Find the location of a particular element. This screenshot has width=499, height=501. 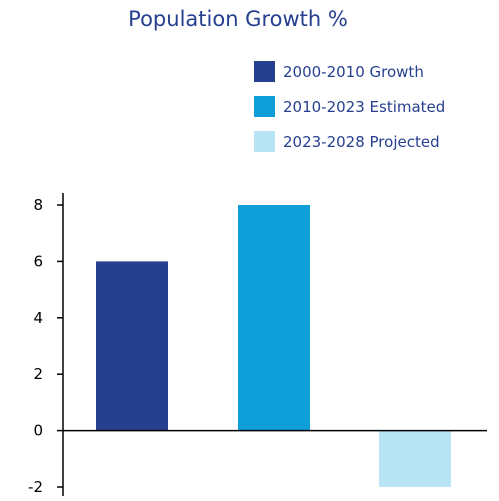

bar-2023-2028-projected is located at coordinates (415, 458).